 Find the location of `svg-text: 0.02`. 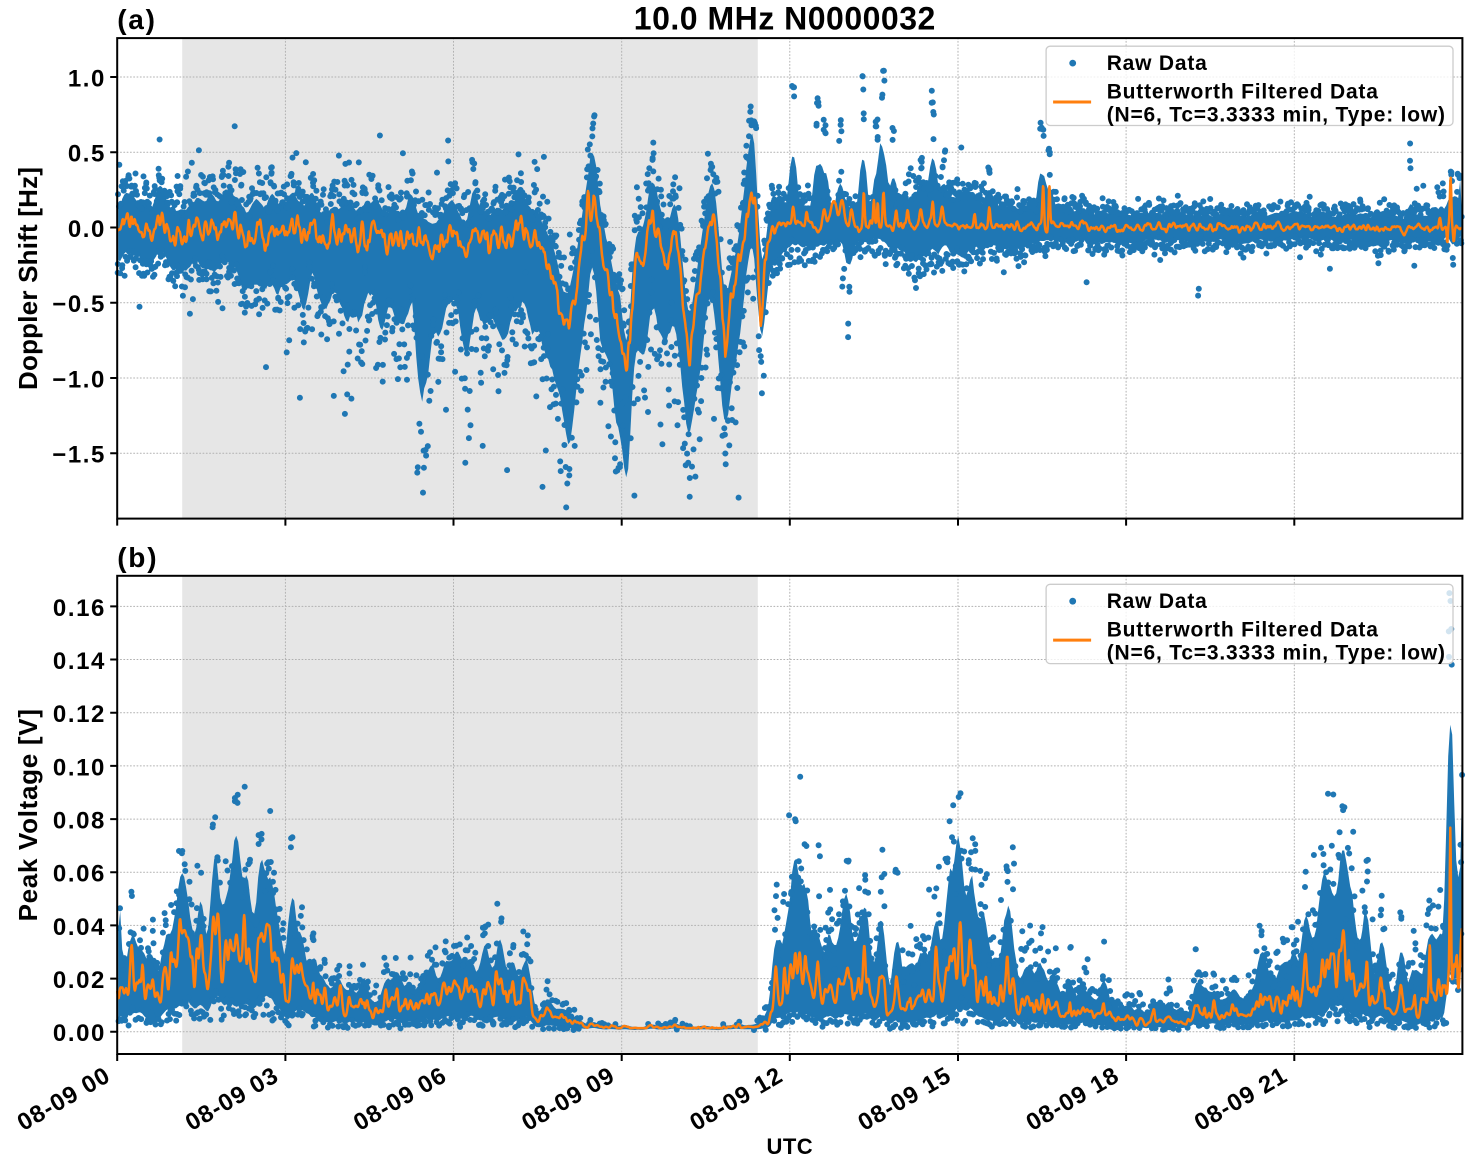

svg-text: 0.02 is located at coordinates (79, 980).